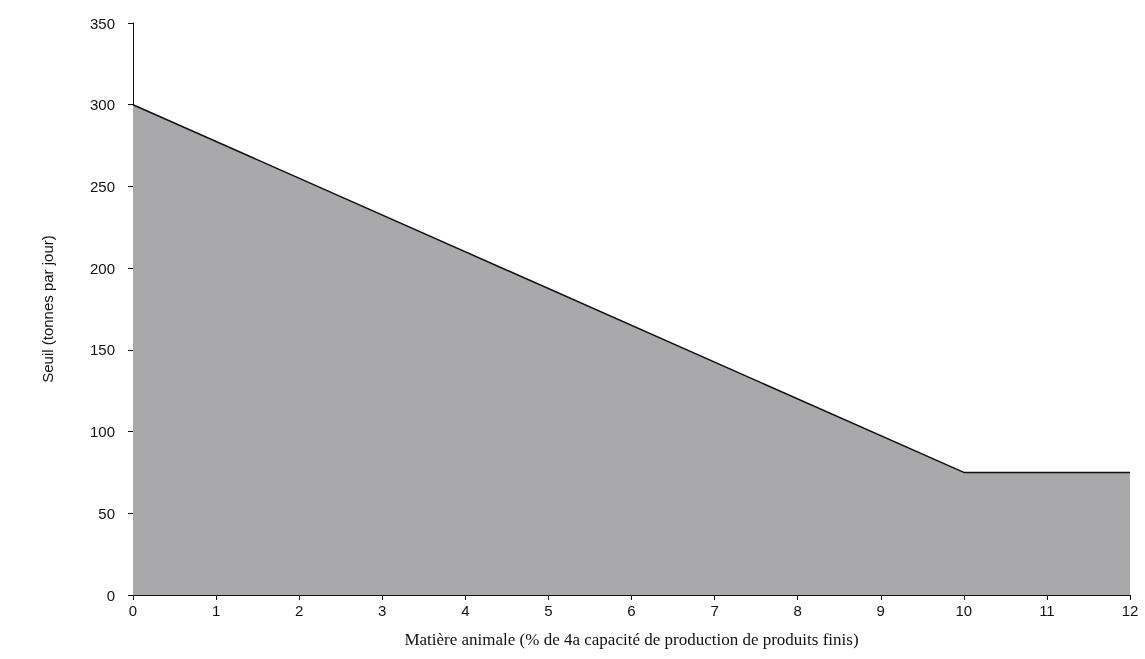 The height and width of the screenshot is (659, 1145). What do you see at coordinates (548, 610) in the screenshot?
I see `x-tick-label: 5` at bounding box center [548, 610].